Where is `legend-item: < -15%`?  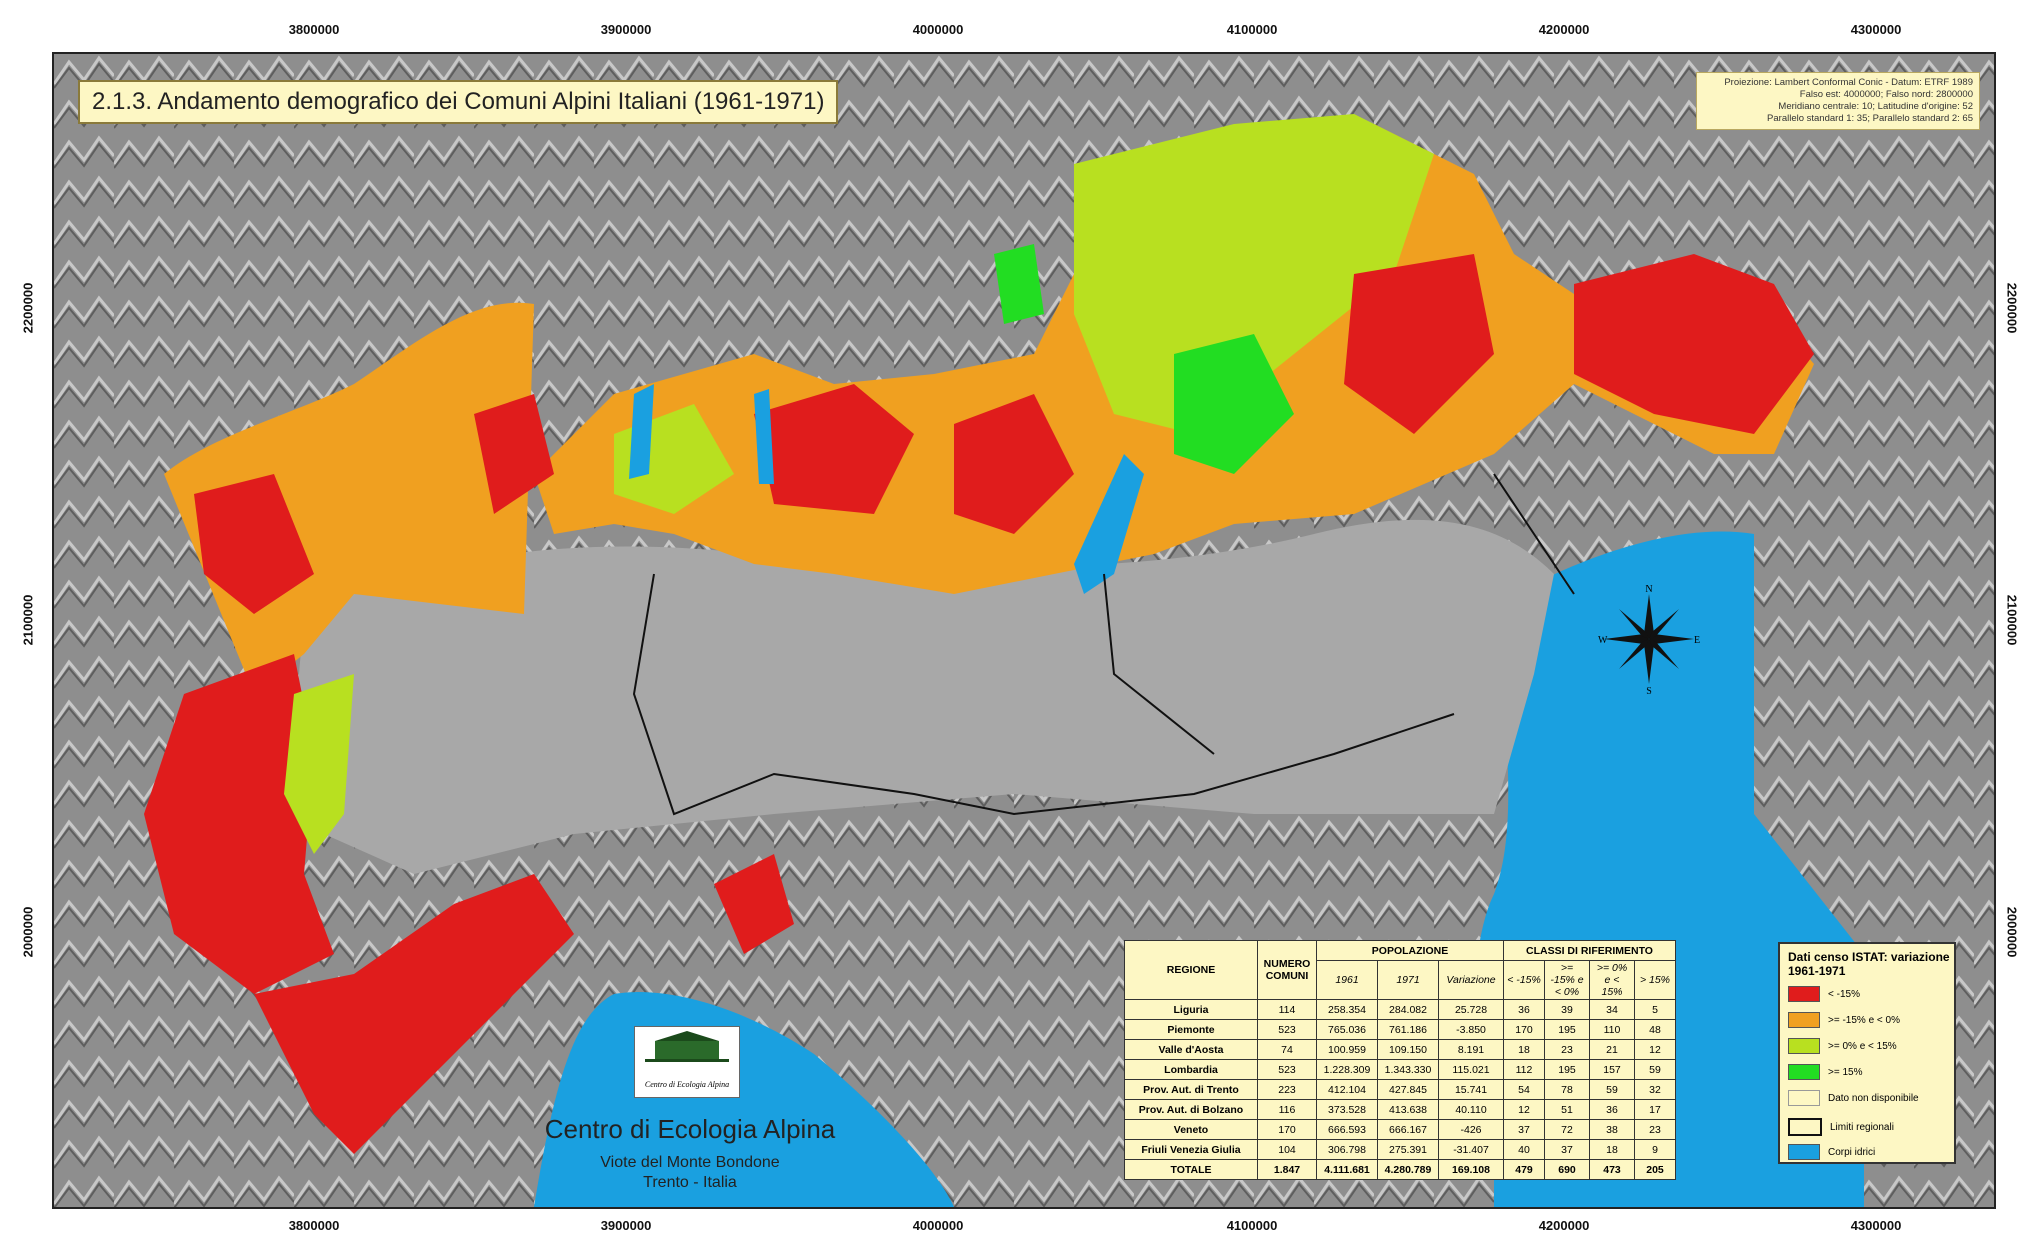 legend-item: < -15% is located at coordinates (1824, 994).